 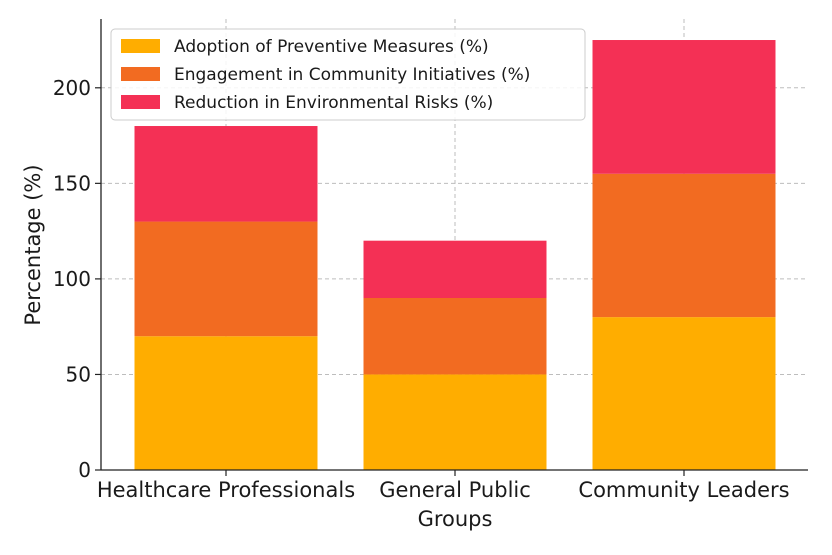 What do you see at coordinates (683, 490) in the screenshot?
I see `x-tick-label: Community Leaders` at bounding box center [683, 490].